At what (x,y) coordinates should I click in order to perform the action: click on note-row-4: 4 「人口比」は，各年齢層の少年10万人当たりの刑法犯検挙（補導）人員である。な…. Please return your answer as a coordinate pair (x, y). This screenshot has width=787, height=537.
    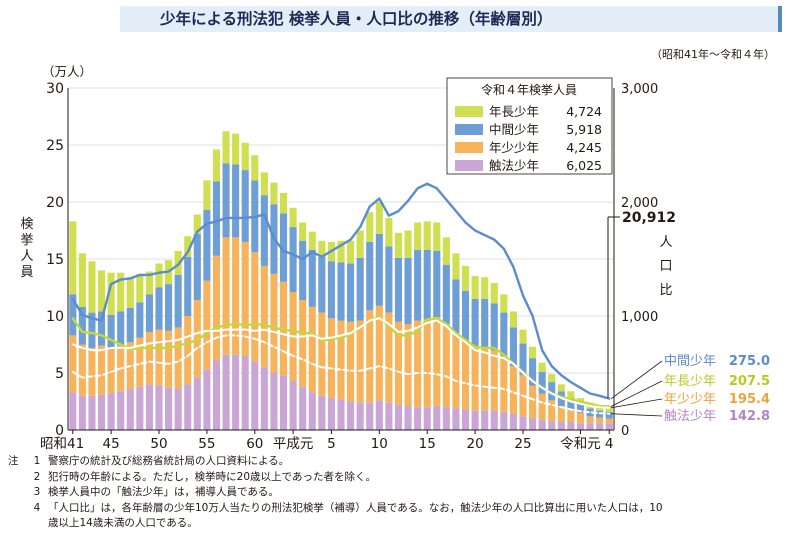
    Looking at the image, I should click on (395, 509).